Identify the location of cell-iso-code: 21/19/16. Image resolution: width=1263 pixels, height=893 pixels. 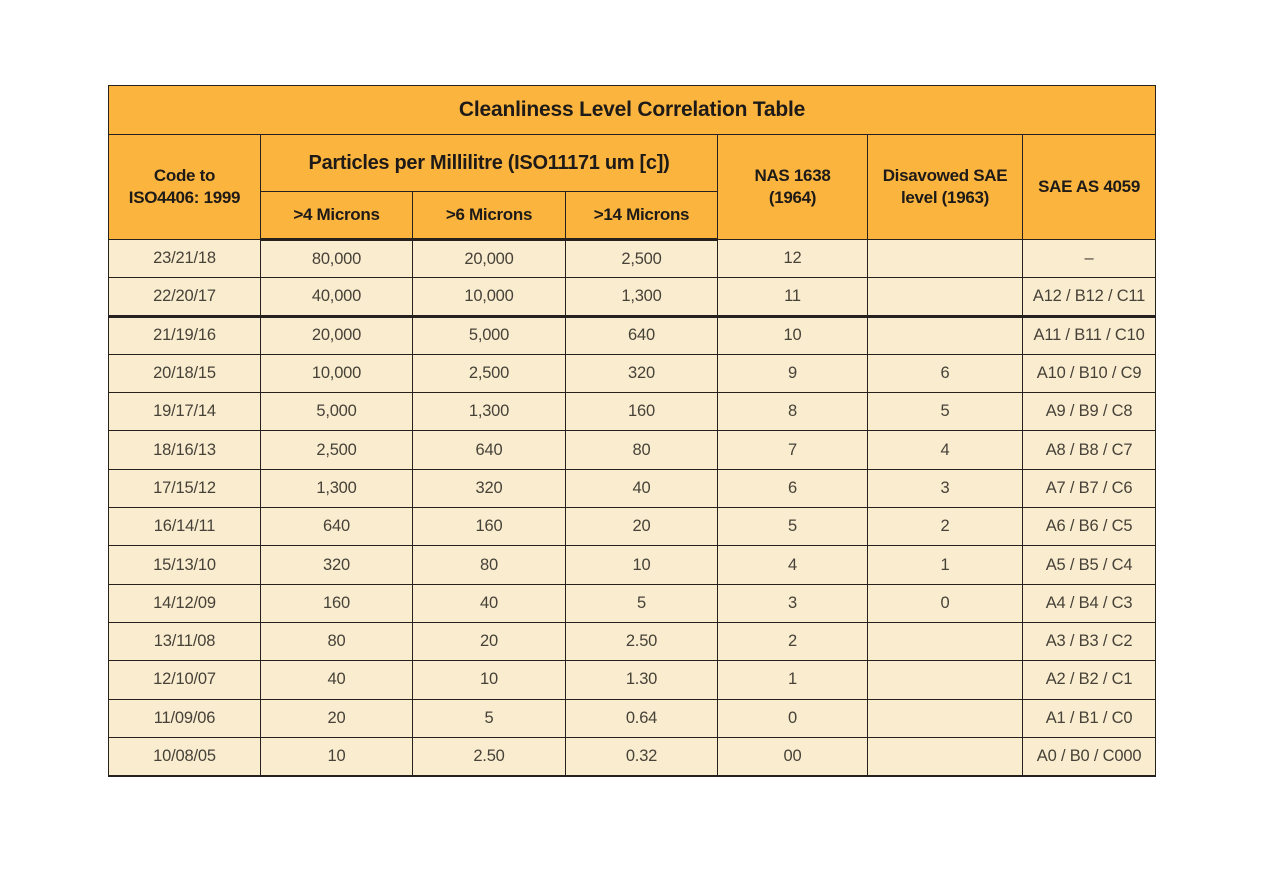
(184, 335).